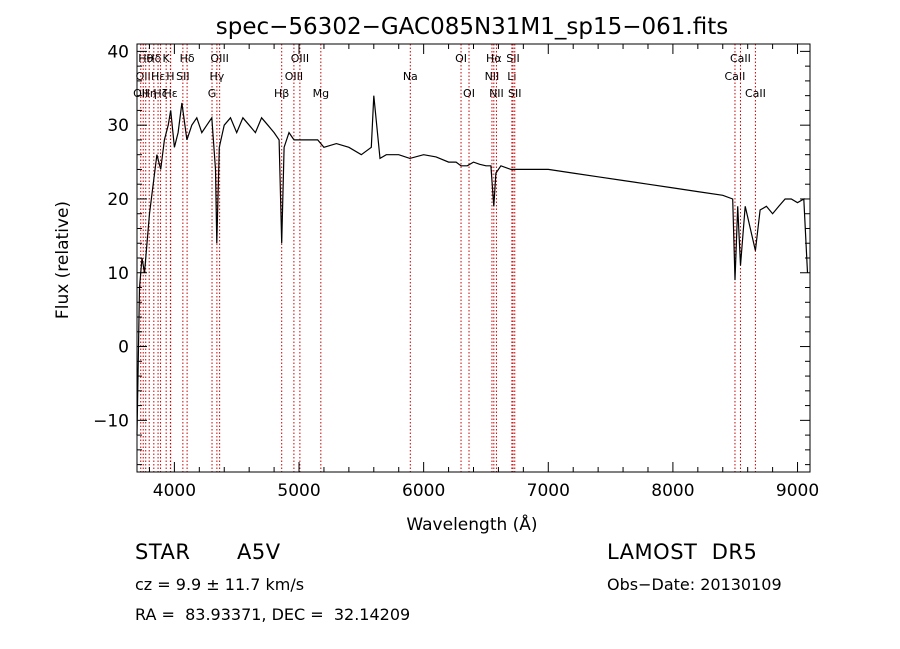 The width and height of the screenshot is (900, 649). What do you see at coordinates (797, 491) in the screenshot?
I see `x-tick-label: 9000` at bounding box center [797, 491].